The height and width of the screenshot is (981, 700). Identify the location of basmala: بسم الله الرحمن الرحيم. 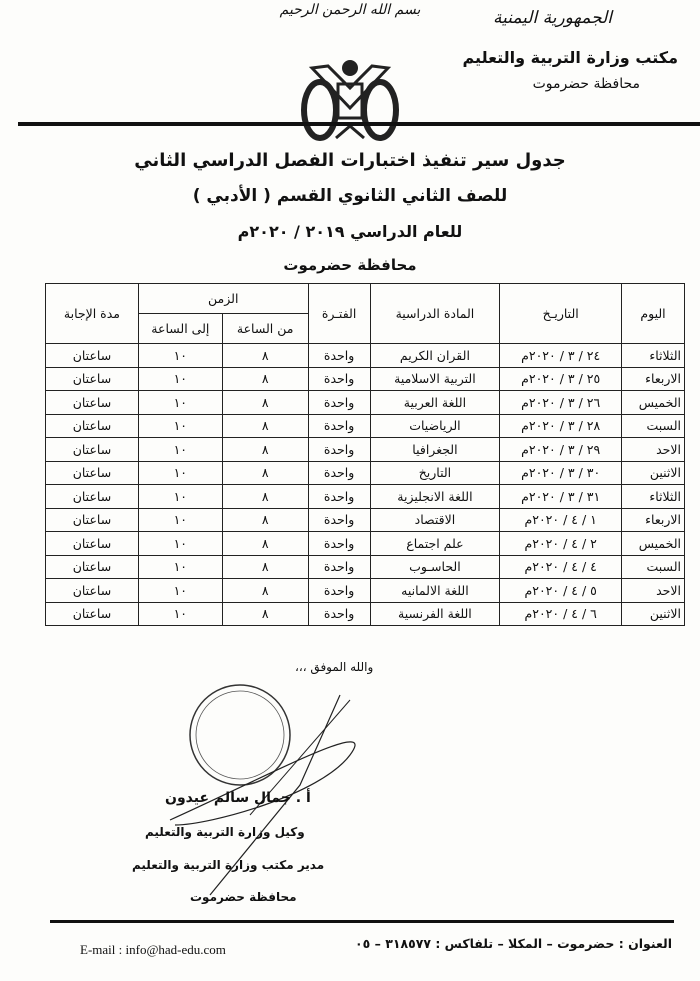
(350, 10).